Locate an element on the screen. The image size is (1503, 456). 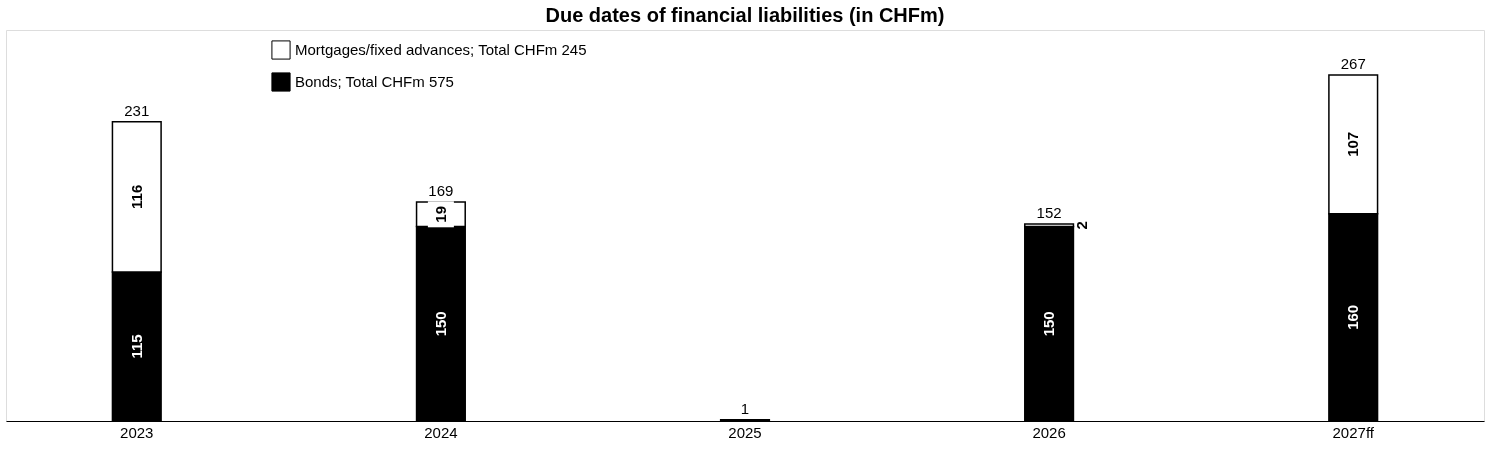
x-tick-label: 2025 is located at coordinates (745, 432).